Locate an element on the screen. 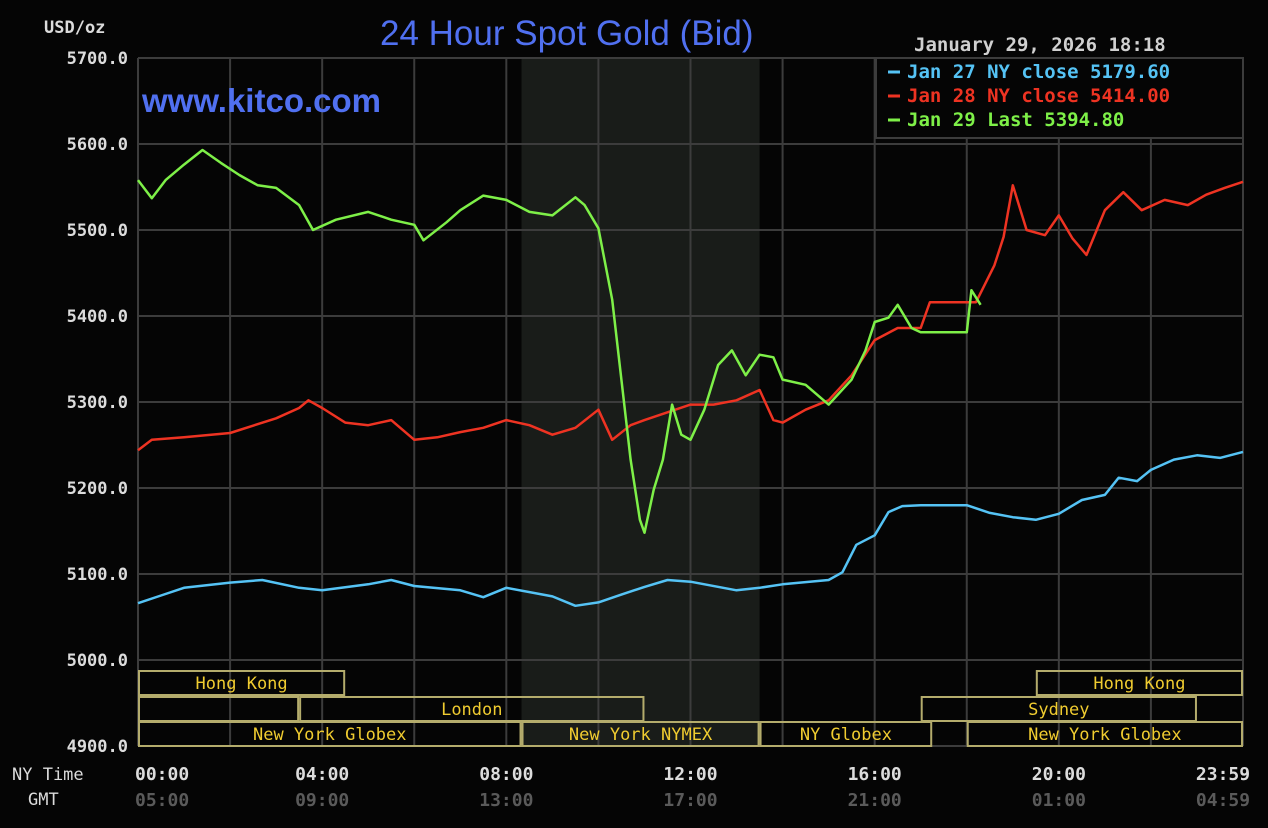 This screenshot has width=1268, height=828. session-label: NY Globex is located at coordinates (846, 735).